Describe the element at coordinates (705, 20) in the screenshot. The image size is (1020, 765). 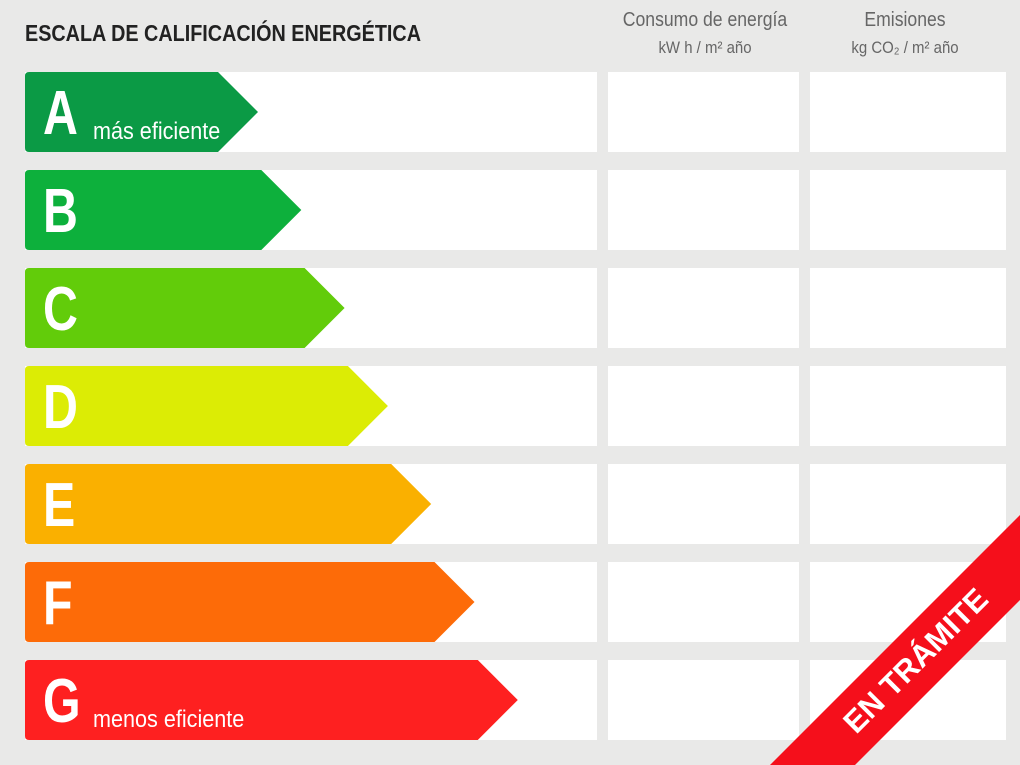
I see `consumo-title: Consumo de energía` at that location.